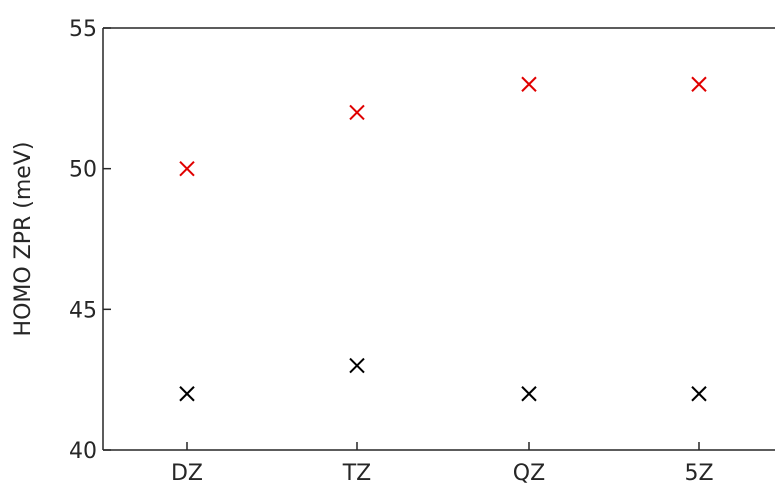  What do you see at coordinates (698, 473) in the screenshot?
I see `x-tick-label: 5Z` at bounding box center [698, 473].